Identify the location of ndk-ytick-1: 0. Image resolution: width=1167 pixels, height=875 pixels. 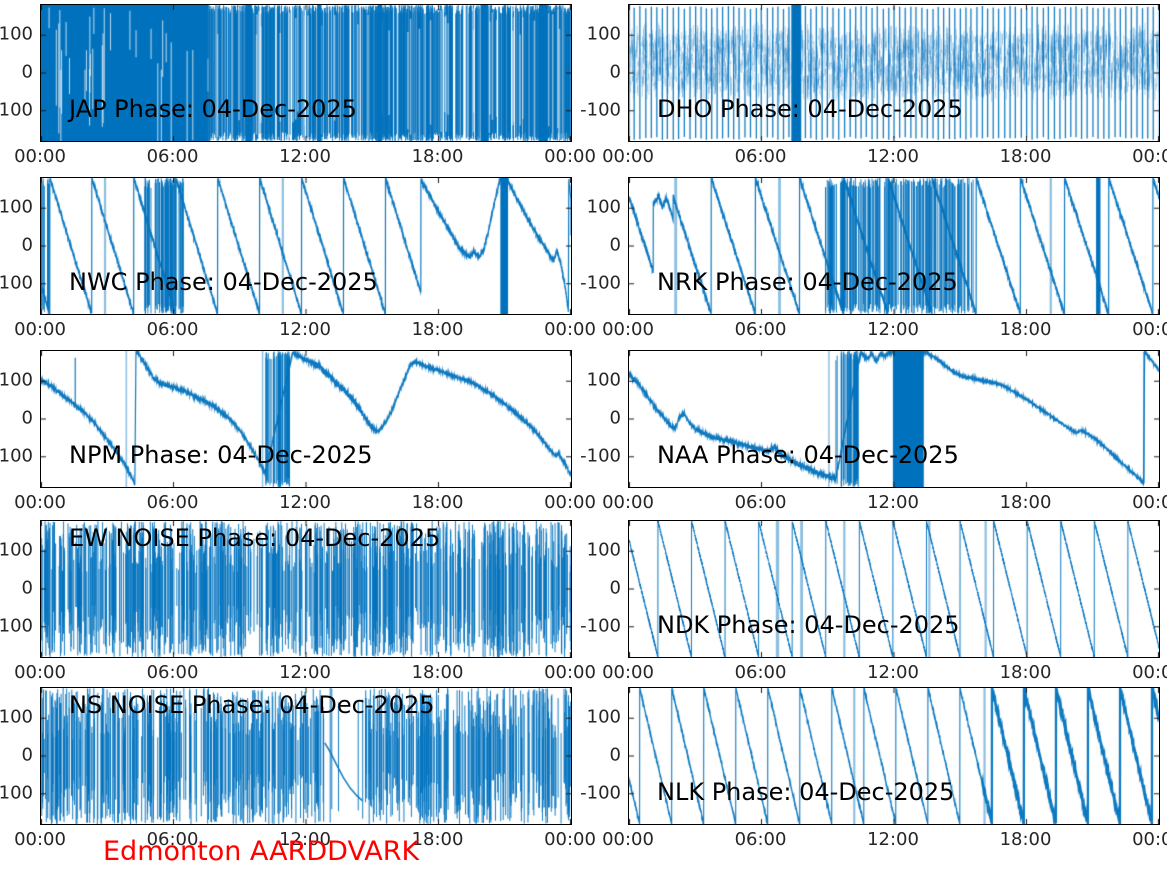
(615, 588).